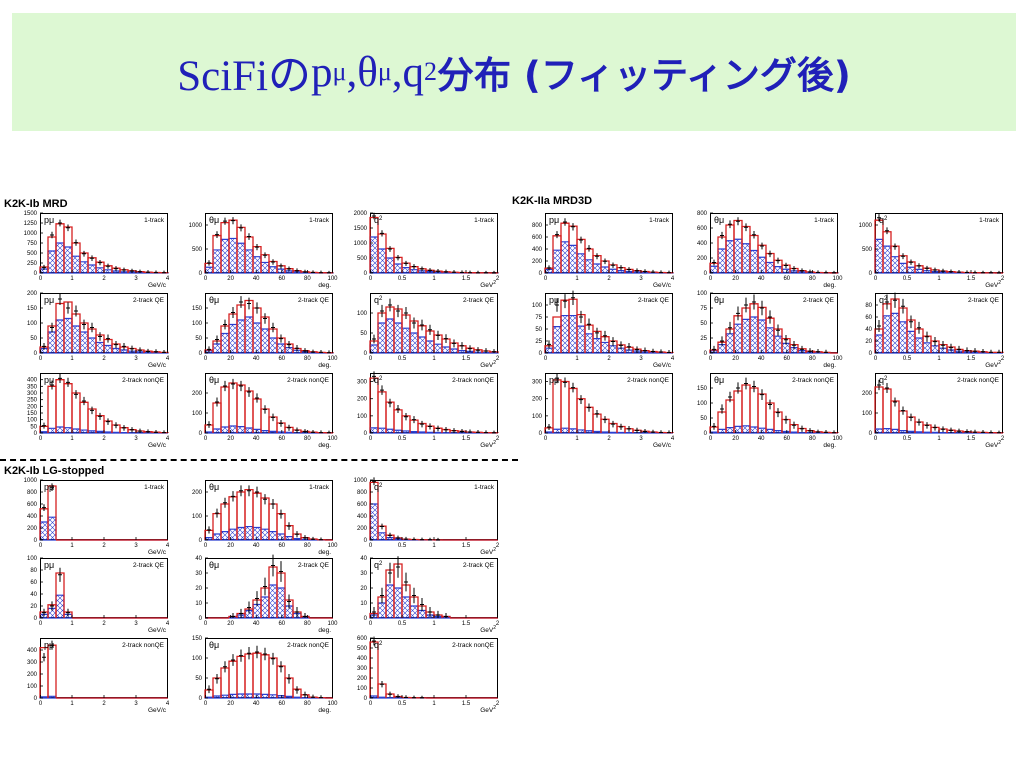  What do you see at coordinates (98, 676) in the screenshot?
I see `histogram-panel-lg_p_3: 0 1 2 3 4 0 100 200 300 400 pμ 2-track nonQE GeV/c` at bounding box center [98, 676].